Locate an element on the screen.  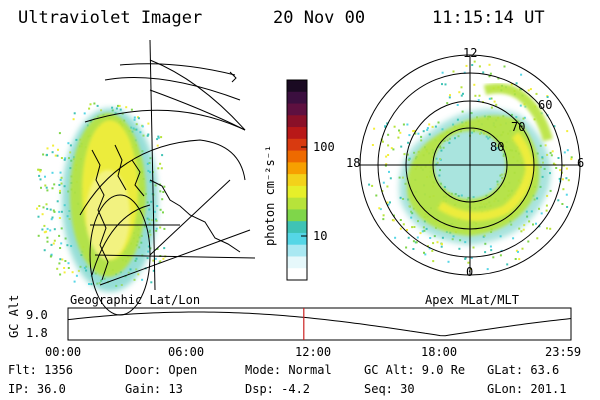
status-seq: Seq: 30 is located at coordinates (389, 389).